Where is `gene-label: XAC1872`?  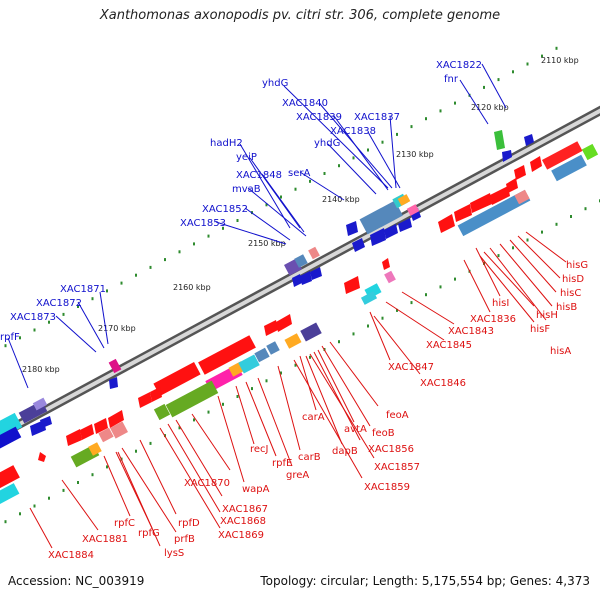 gene-label: XAC1872 is located at coordinates (59, 303).